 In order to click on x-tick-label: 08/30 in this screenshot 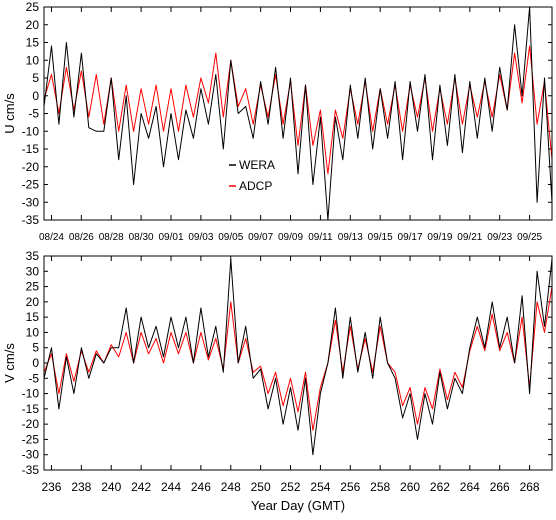, I will do `click(141, 237)`.